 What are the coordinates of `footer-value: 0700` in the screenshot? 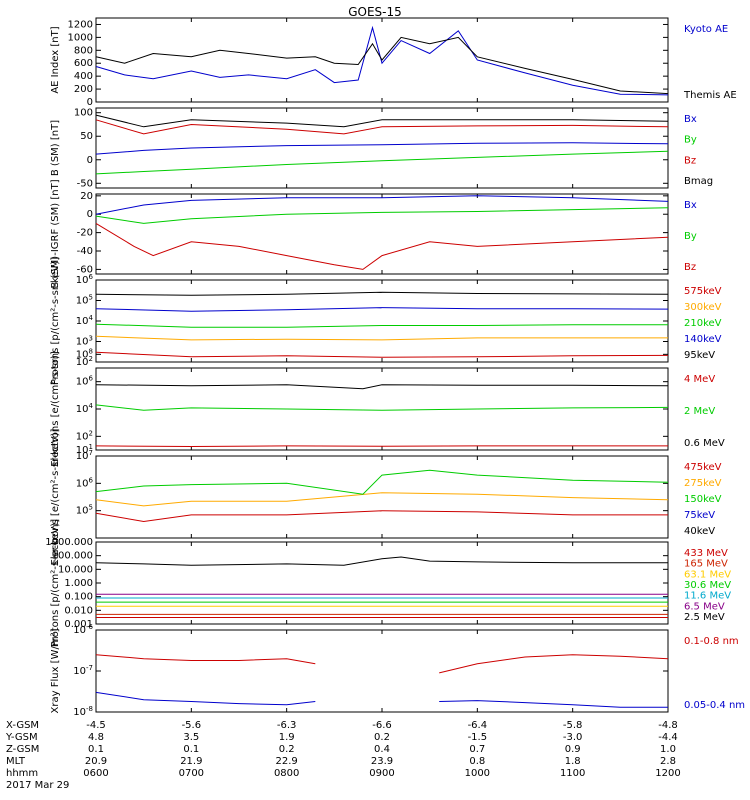 It's located at (191, 773).